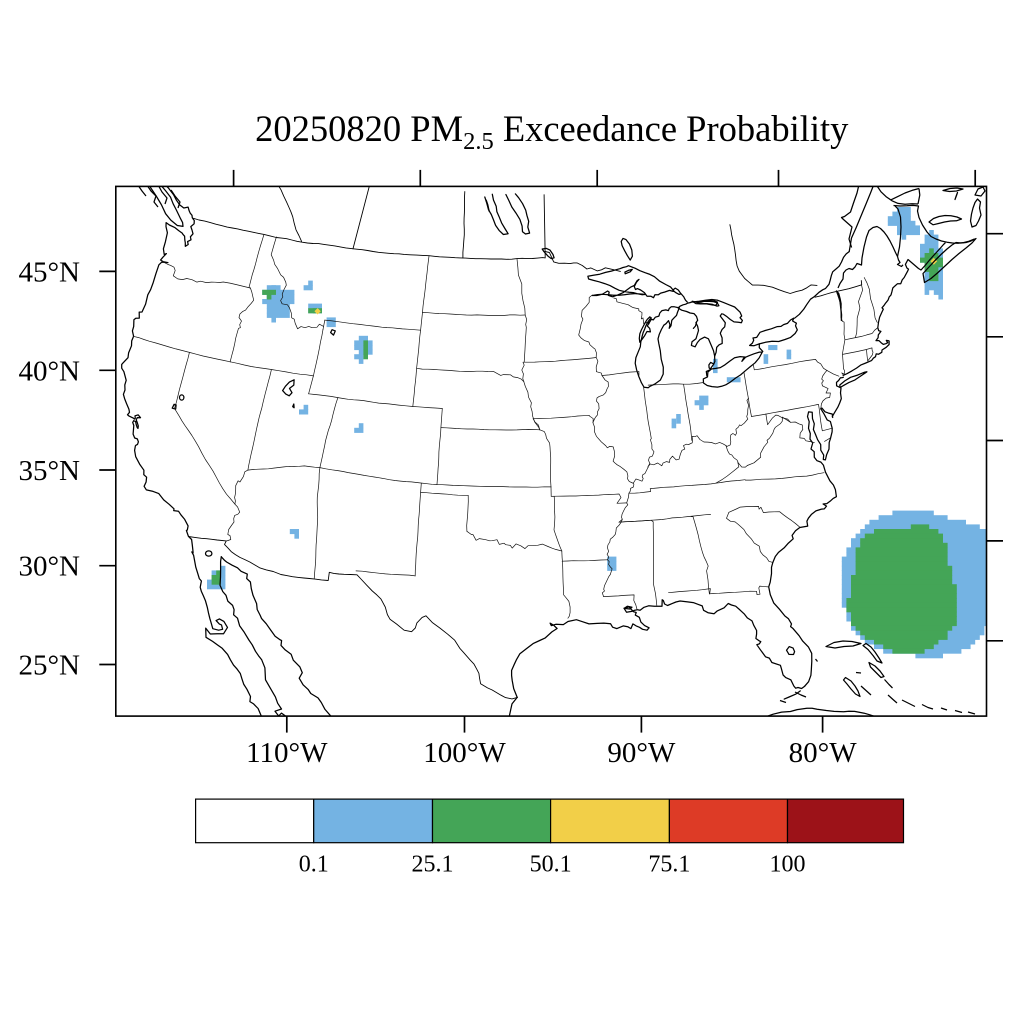 This screenshot has height=1024, width=1024. What do you see at coordinates (49, 567) in the screenshot?
I see `svg-text: 30°N` at bounding box center [49, 567].